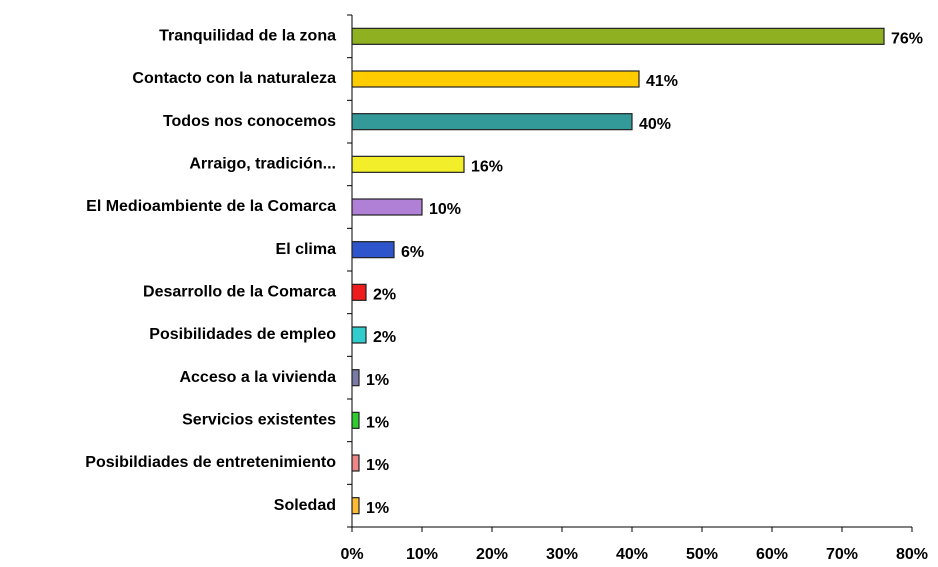 The height and width of the screenshot is (567, 938). Describe the element at coordinates (247, 36) in the screenshot. I see `y-tick-label: Tranquilidad de la zona` at that location.